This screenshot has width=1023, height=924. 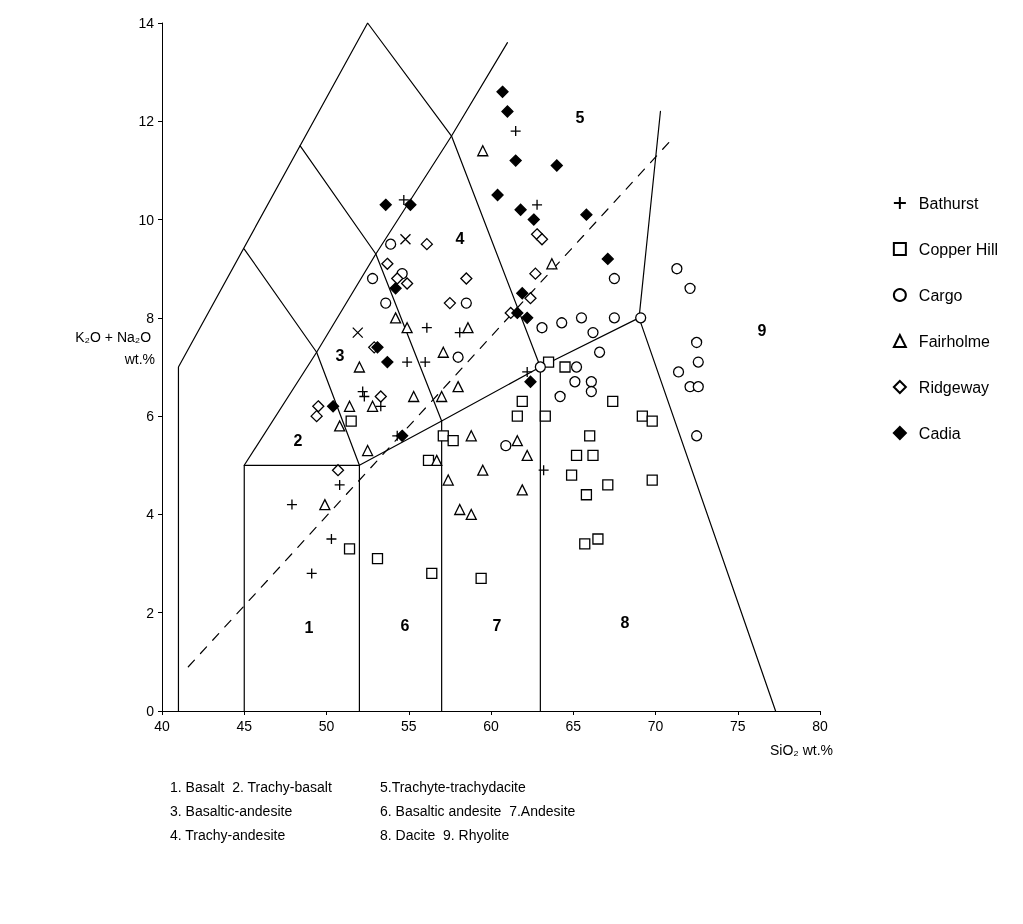 I want to click on legend-label: Cargo, so click(x=940, y=295).